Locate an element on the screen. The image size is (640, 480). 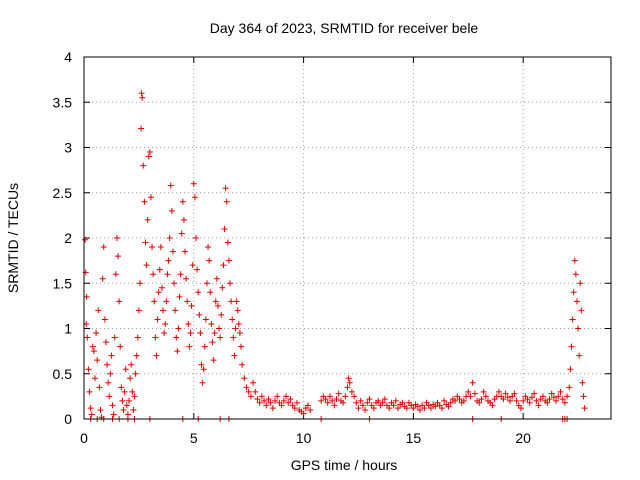
y-tick-label: 4 is located at coordinates (68, 57).